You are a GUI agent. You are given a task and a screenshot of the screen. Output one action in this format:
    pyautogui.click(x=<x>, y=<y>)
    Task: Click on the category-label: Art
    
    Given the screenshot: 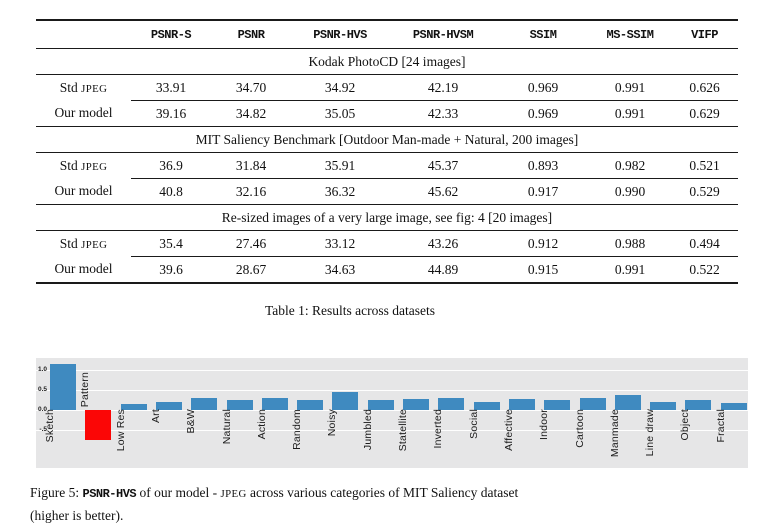 What is the action you would take?
    pyautogui.click(x=155, y=416)
    